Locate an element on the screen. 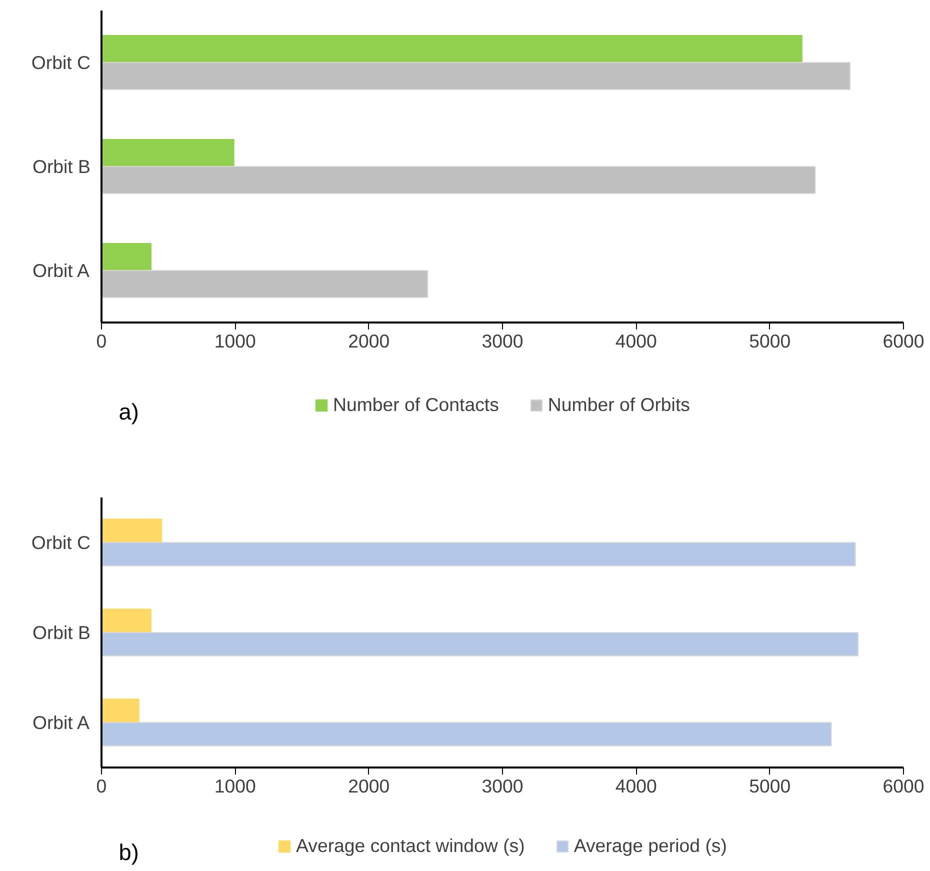  legend-label: Average period (s) is located at coordinates (650, 845).